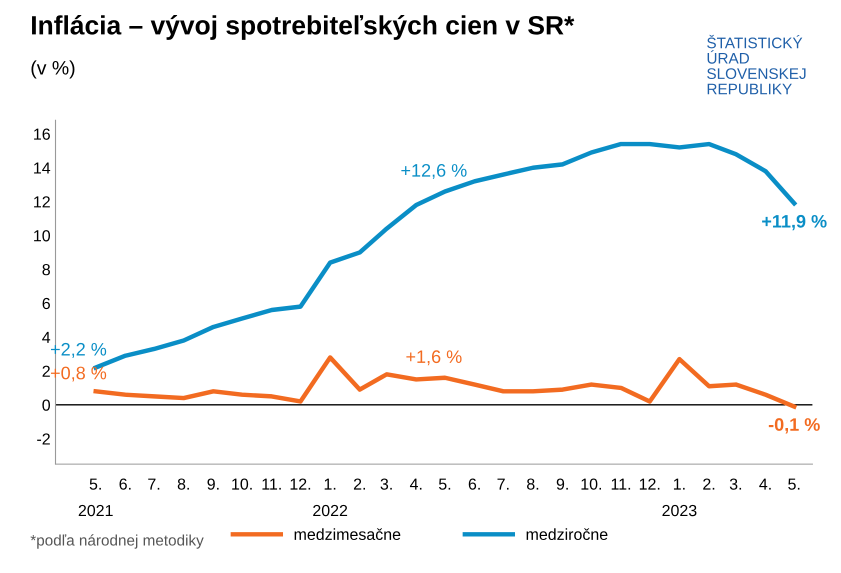 Image resolution: width=841 pixels, height=573 pixels. What do you see at coordinates (78, 374) in the screenshot?
I see `annotation: +0,8 %` at bounding box center [78, 374].